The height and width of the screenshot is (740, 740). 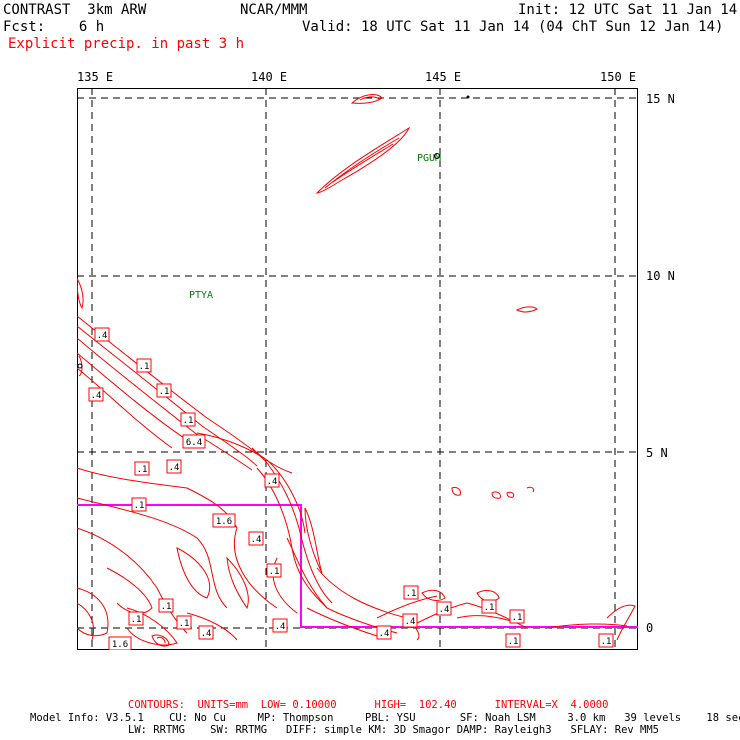 What do you see at coordinates (95, 77) in the screenshot?
I see `lon-label-135: 135 E` at bounding box center [95, 77].